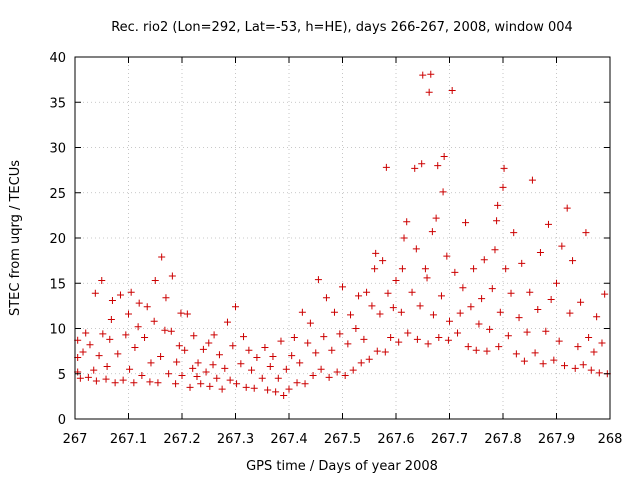 This screenshot has width=640, height=480. I want to click on y-tick-label: 0, so click(62, 420).